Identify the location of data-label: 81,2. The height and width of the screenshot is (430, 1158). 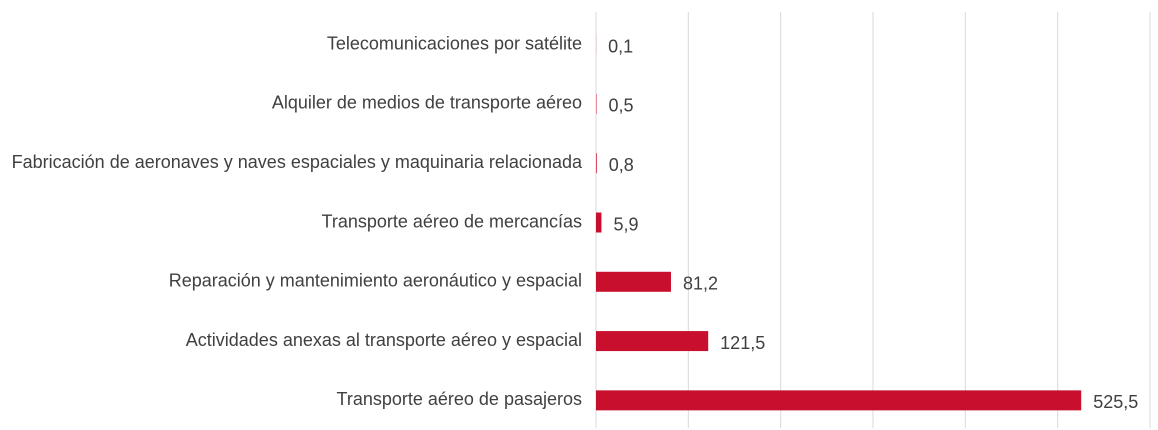
(700, 284).